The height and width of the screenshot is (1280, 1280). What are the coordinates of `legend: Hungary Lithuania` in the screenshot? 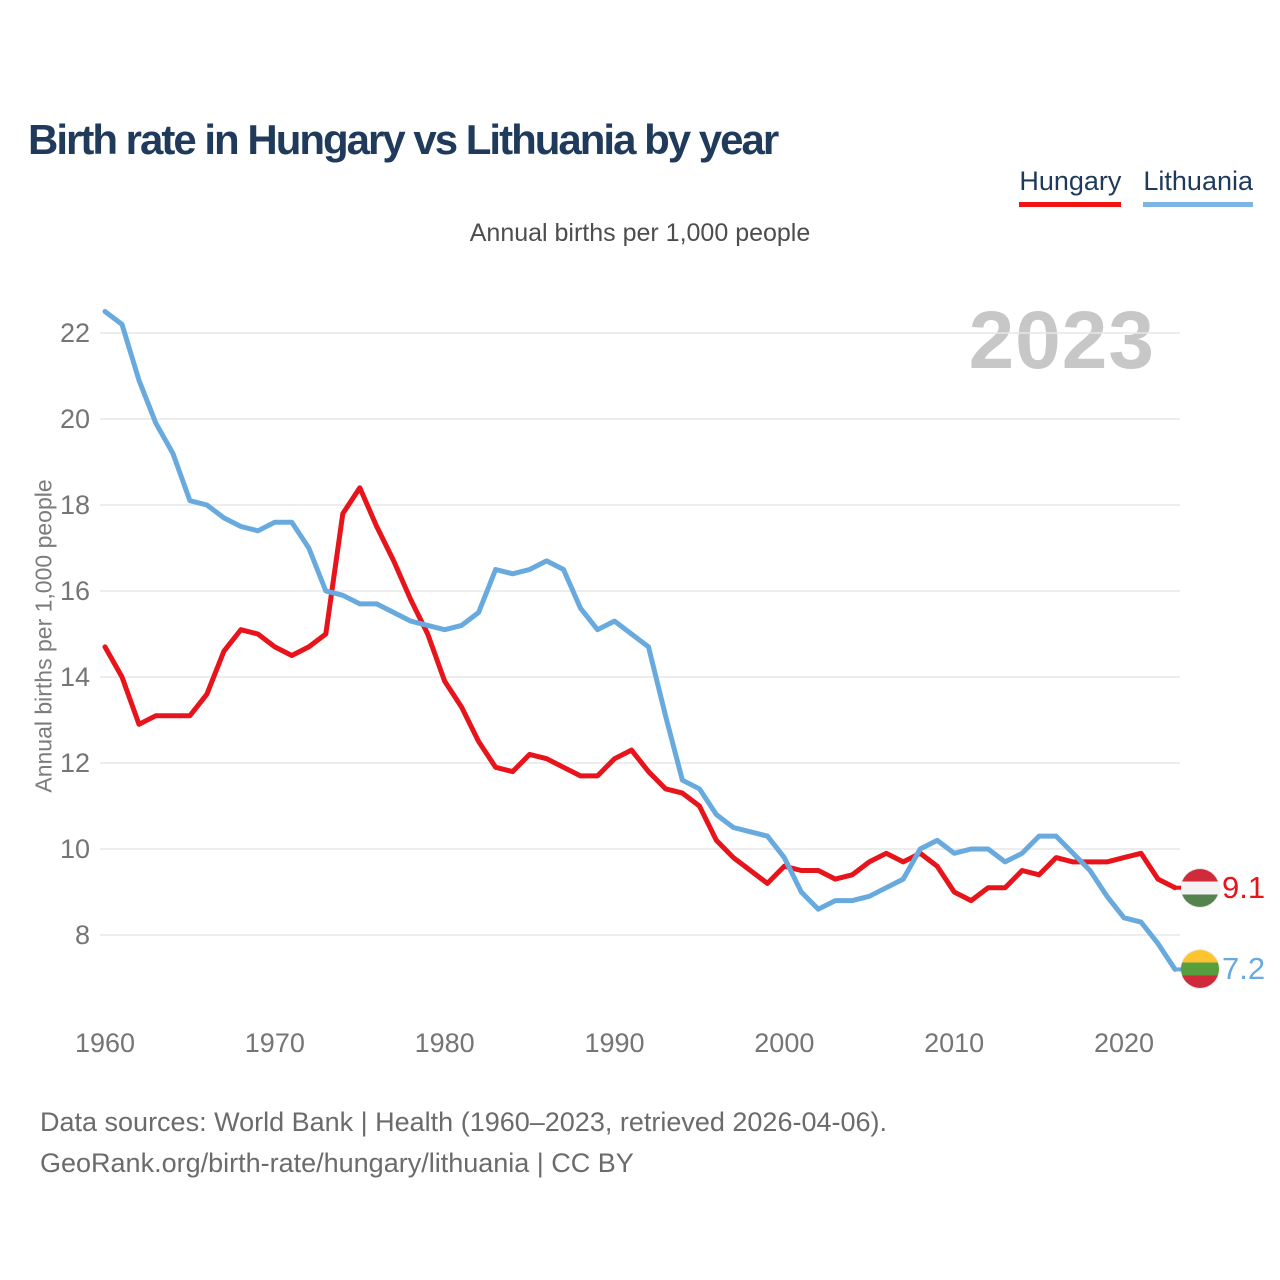 It's located at (1136, 186).